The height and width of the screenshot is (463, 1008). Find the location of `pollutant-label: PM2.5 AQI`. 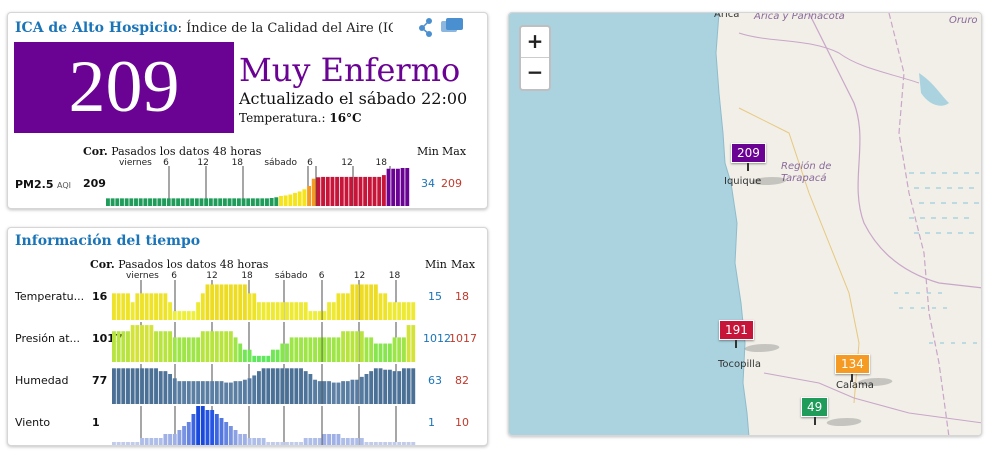

pollutant-label: PM2.5 AQI is located at coordinates (43, 184).